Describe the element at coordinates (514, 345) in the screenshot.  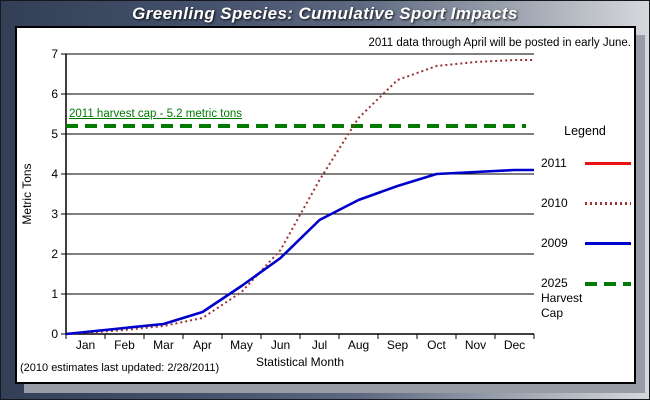
I see `x-tick-label: Dec` at that location.